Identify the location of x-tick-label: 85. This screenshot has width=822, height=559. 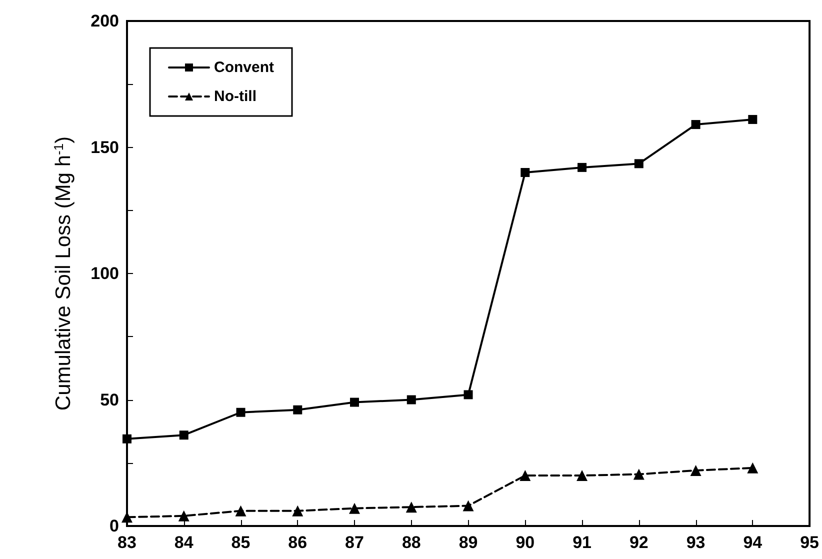
(240, 542).